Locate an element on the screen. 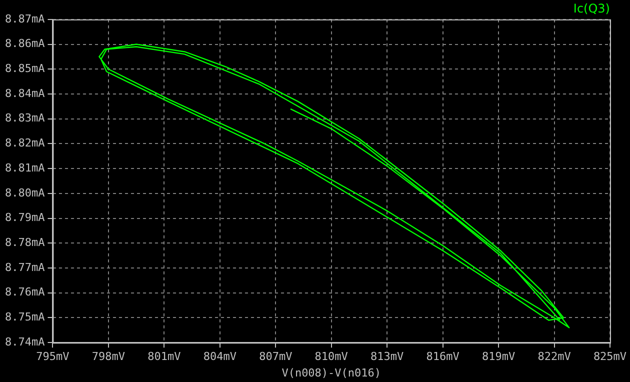 Image resolution: width=630 pixels, height=382 pixels. y-tick-label: 8.75mA is located at coordinates (25, 317).